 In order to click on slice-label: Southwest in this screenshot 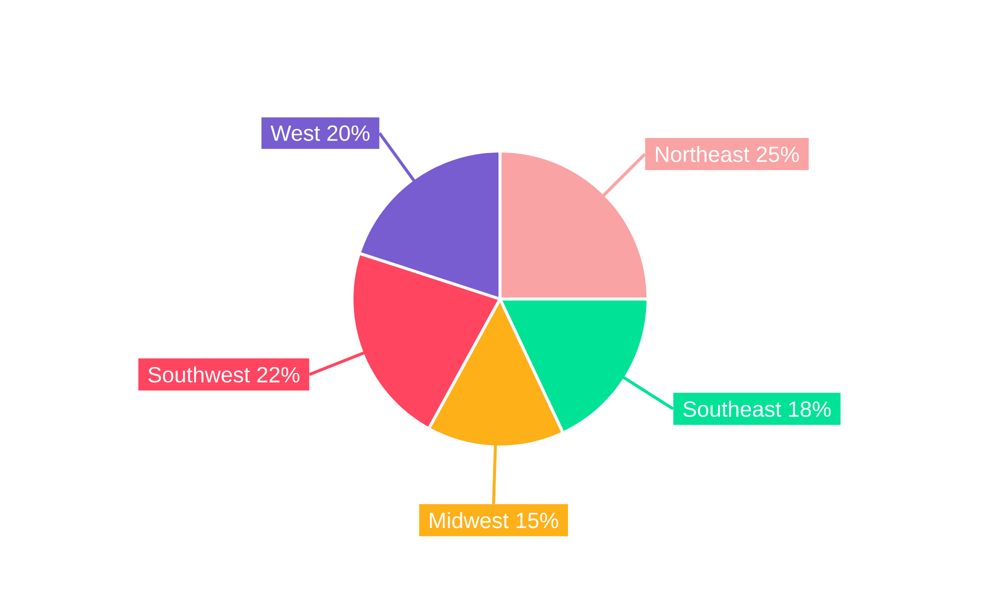, I will do `click(199, 374)`.